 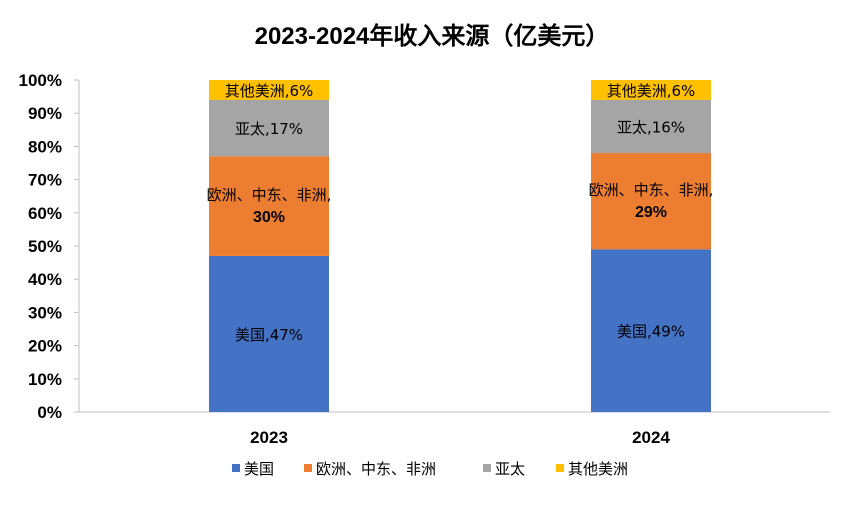 What do you see at coordinates (259, 469) in the screenshot?
I see `legend-label: 美国` at bounding box center [259, 469].